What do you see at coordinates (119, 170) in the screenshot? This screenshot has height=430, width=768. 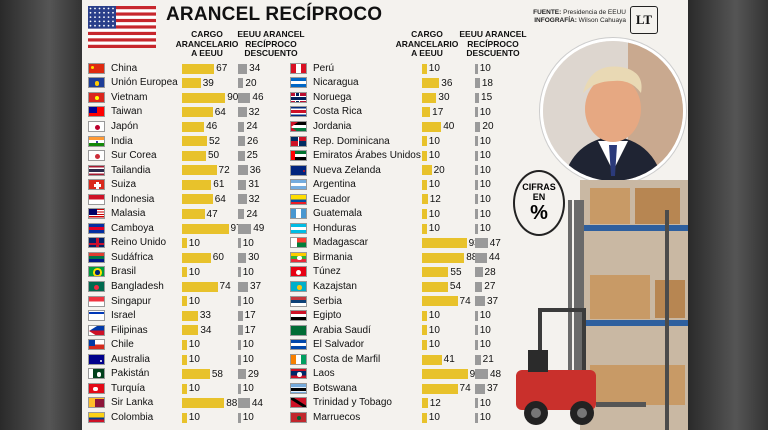 I see `table-row: Tailandia` at bounding box center [119, 170].